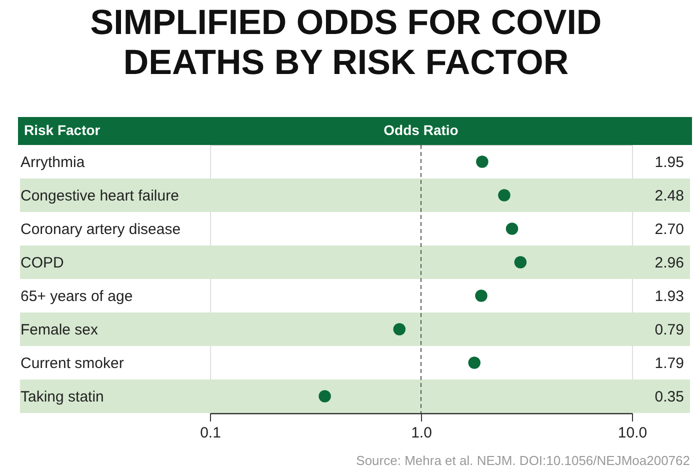  Describe the element at coordinates (99, 195) in the screenshot. I see `y-tick-label: Congestive heart failure` at that location.